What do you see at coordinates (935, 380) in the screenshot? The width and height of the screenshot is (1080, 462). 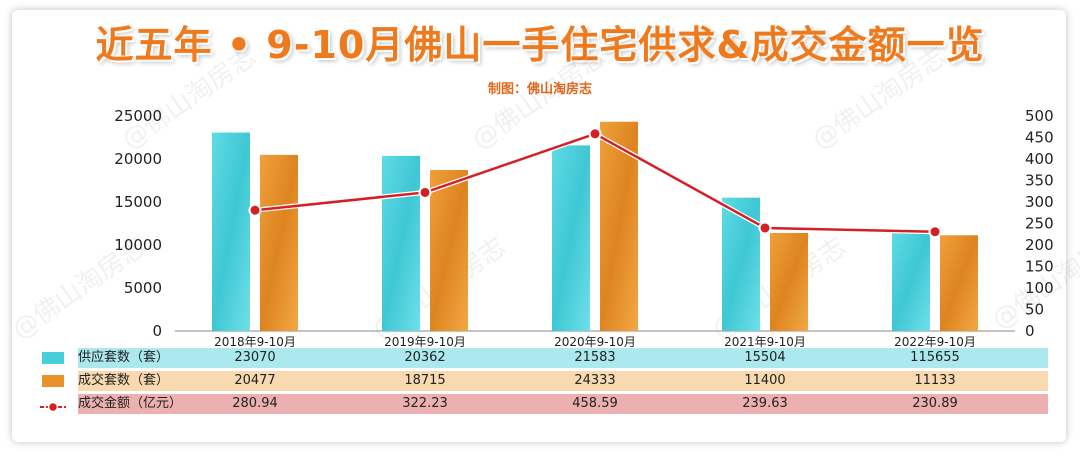 I see `table-cell: 11133` at bounding box center [935, 380].